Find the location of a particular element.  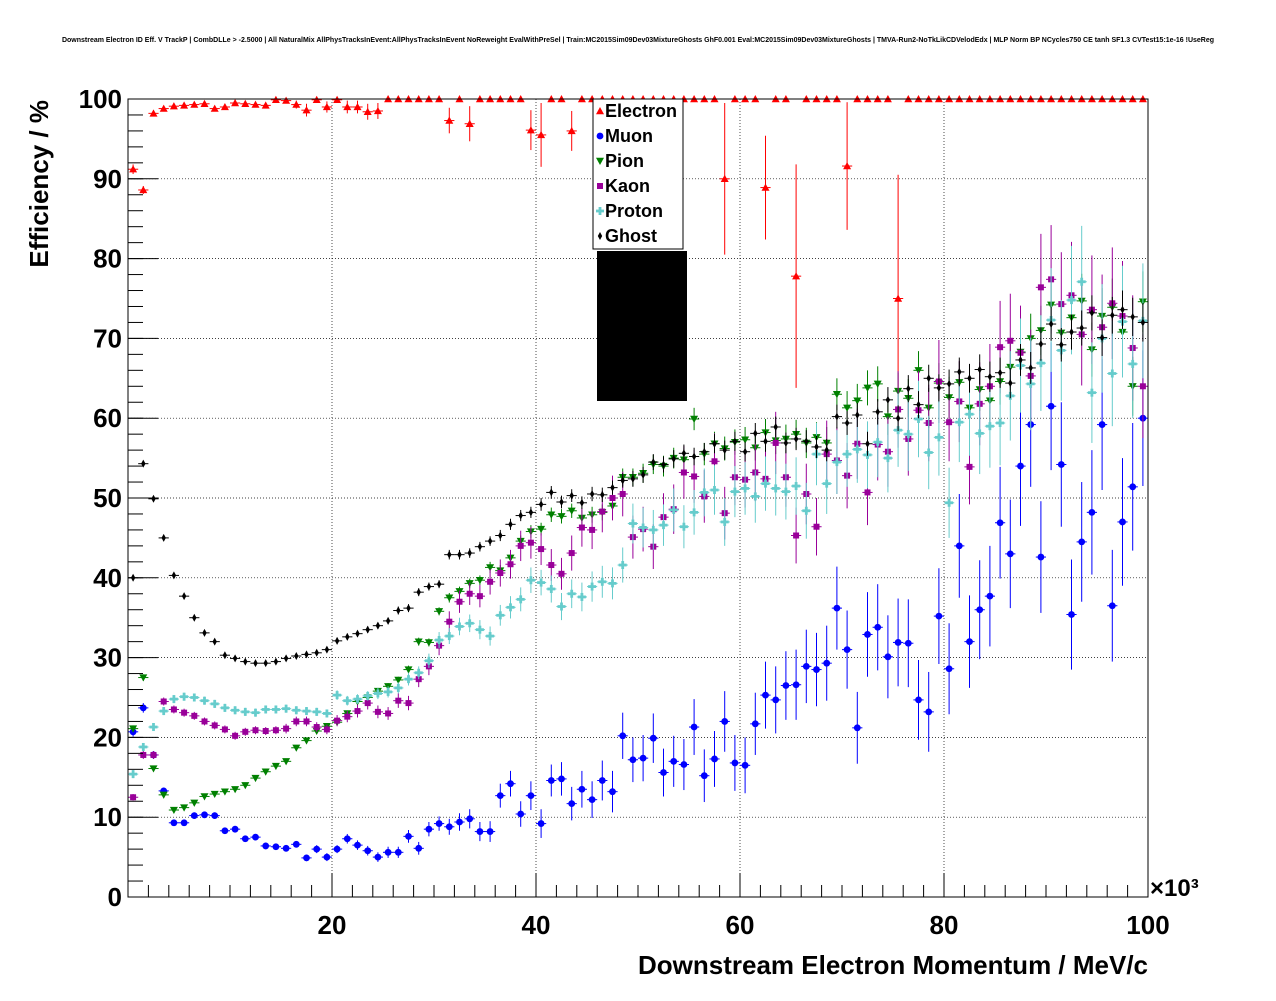

x-axis-title: Downstream Electron Momentum / MeV/c is located at coordinates (893, 965).